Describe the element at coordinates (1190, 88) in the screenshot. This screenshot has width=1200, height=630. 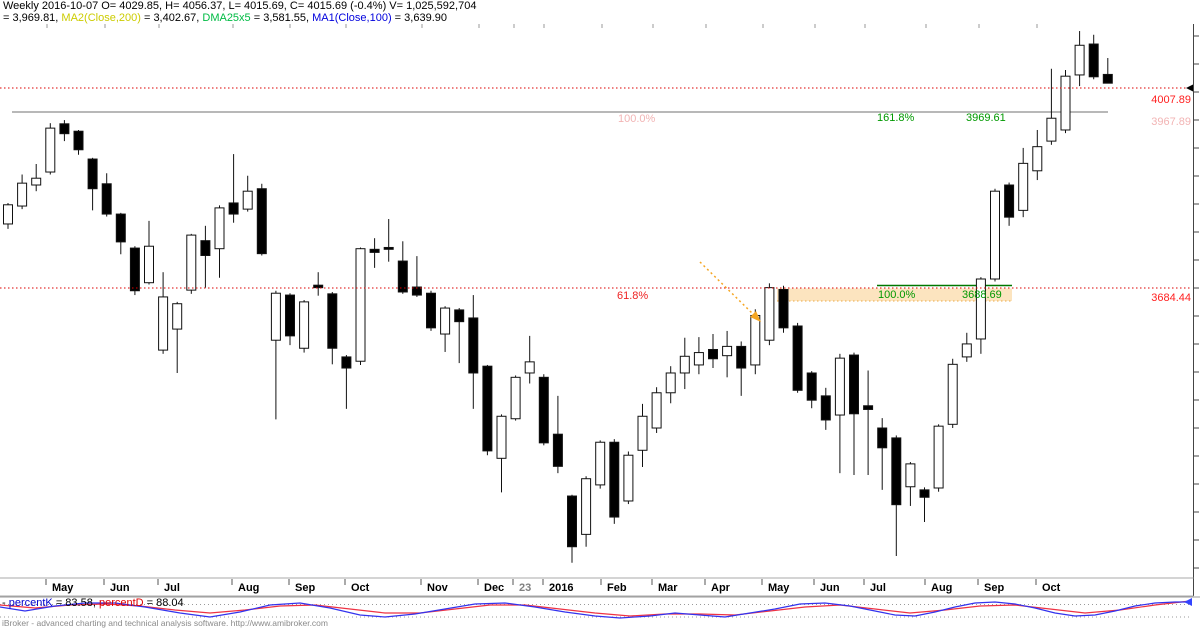
I see `level-arrow-marker` at that location.